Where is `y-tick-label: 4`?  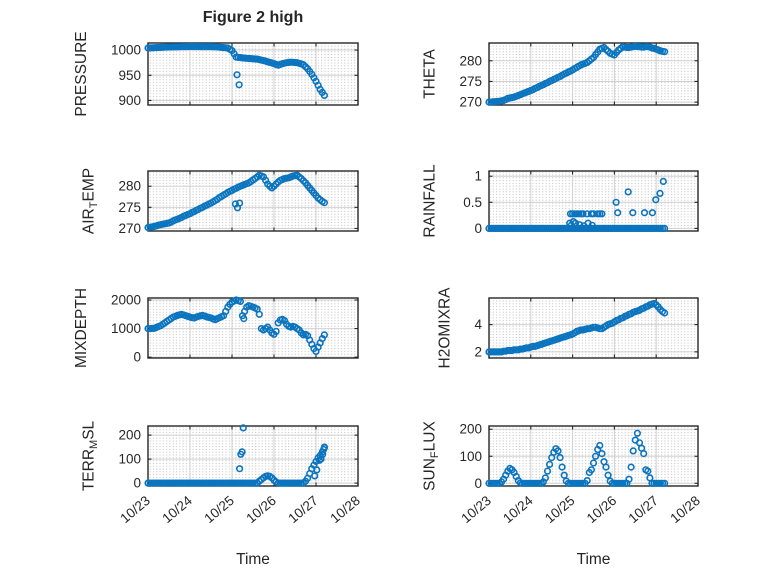
y-tick-label: 4 is located at coordinates (478, 324).